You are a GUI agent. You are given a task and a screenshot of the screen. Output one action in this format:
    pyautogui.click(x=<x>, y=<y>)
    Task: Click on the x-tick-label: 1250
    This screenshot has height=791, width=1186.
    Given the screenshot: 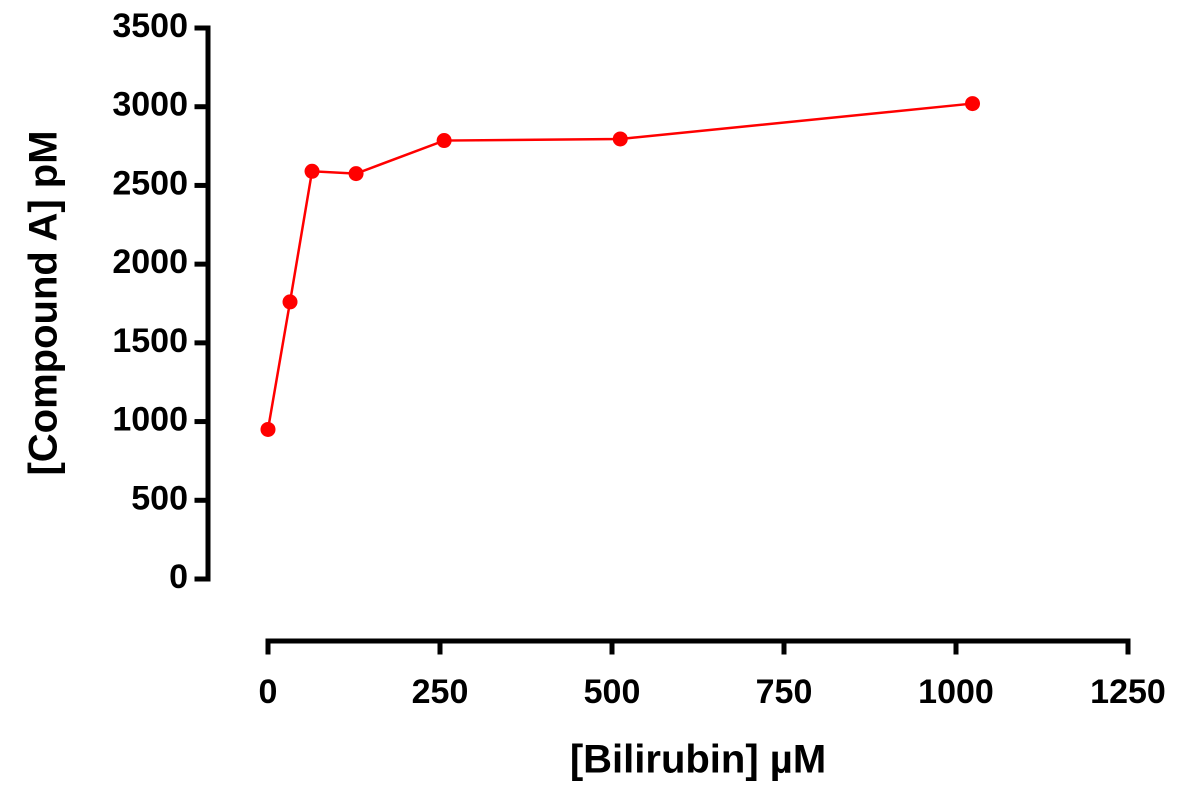 What is the action you would take?
    pyautogui.click(x=1128, y=692)
    